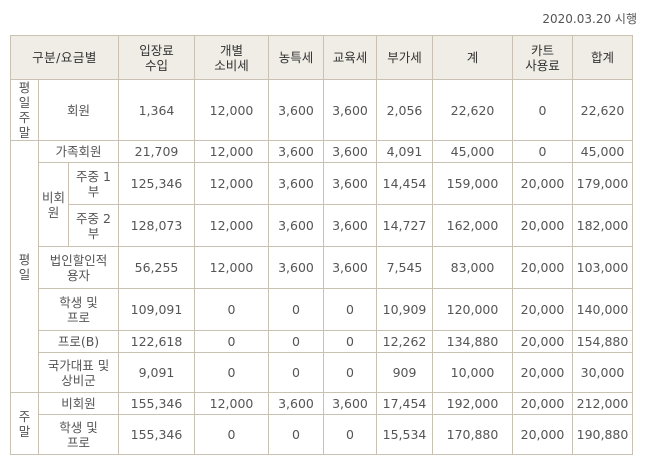 Image resolution: width=651 pixels, height=455 pixels. I want to click on cell-subtotal: 22,620, so click(472, 110).